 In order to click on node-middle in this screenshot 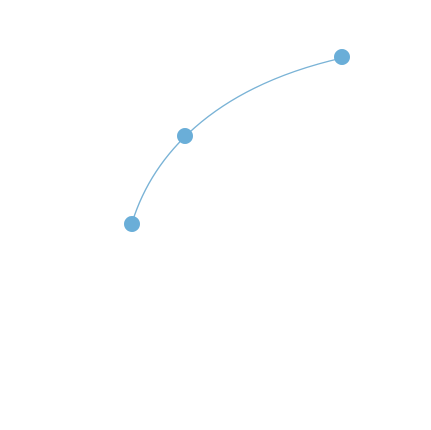, I will do `click(185, 136)`.